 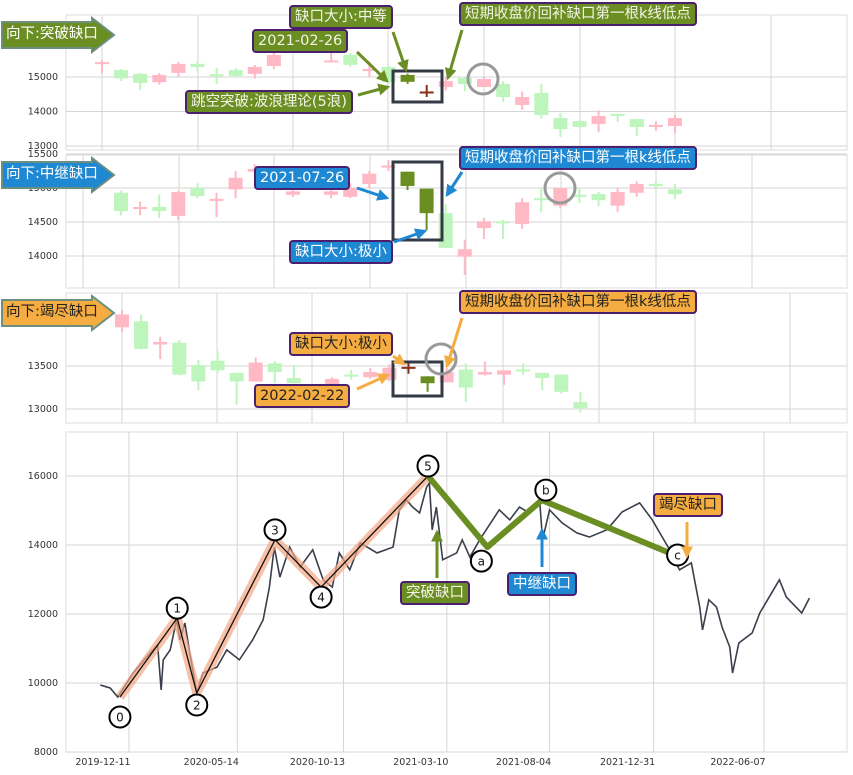 I want to click on x-tick-label: 2021-12-31, so click(x=627, y=762).